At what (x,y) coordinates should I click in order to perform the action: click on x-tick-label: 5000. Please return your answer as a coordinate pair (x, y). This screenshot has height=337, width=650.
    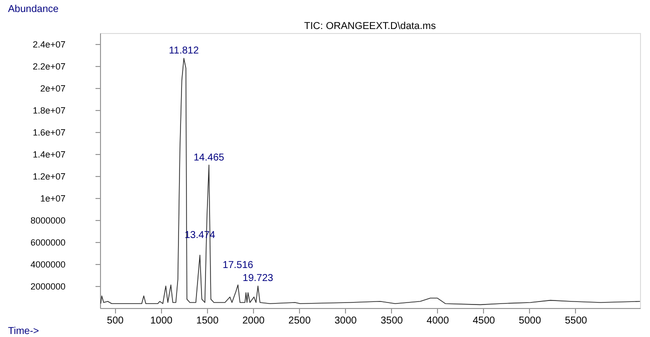
    Looking at the image, I should click on (530, 321).